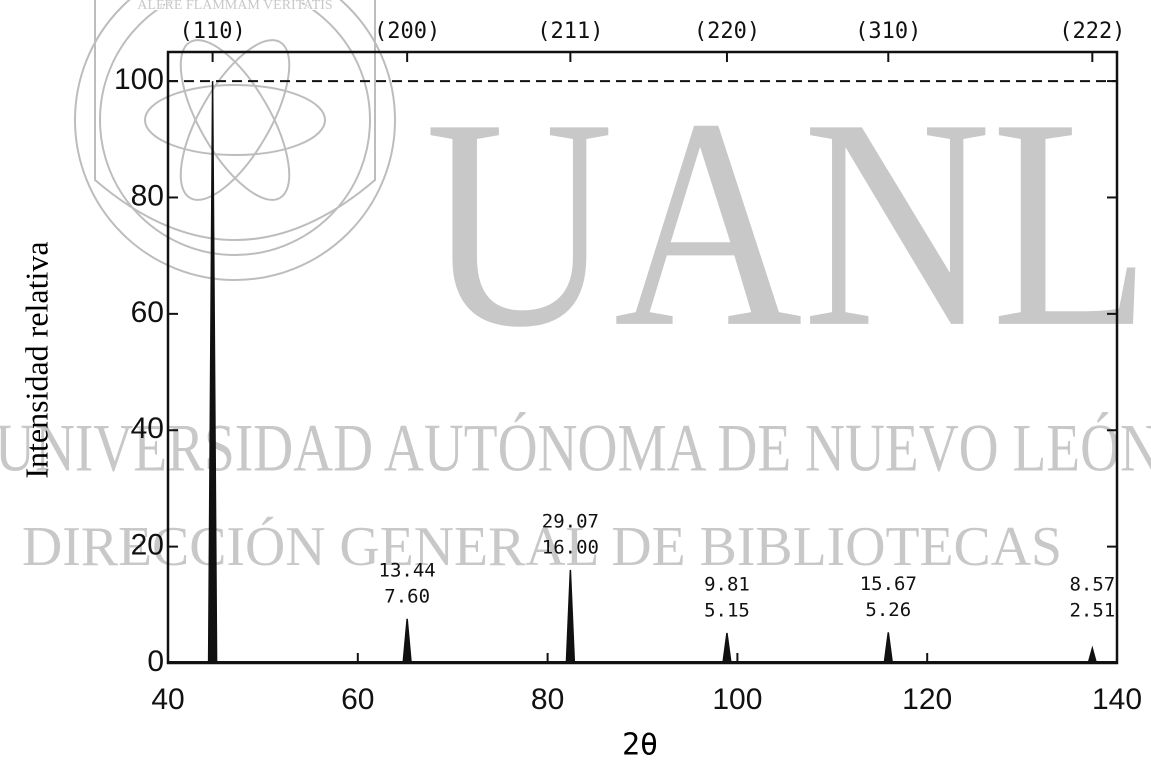 The image size is (1151, 764). Describe the element at coordinates (234, 6) in the screenshot. I see `watermark-motto: ALERE FLAMMAM VERITATIS` at that location.